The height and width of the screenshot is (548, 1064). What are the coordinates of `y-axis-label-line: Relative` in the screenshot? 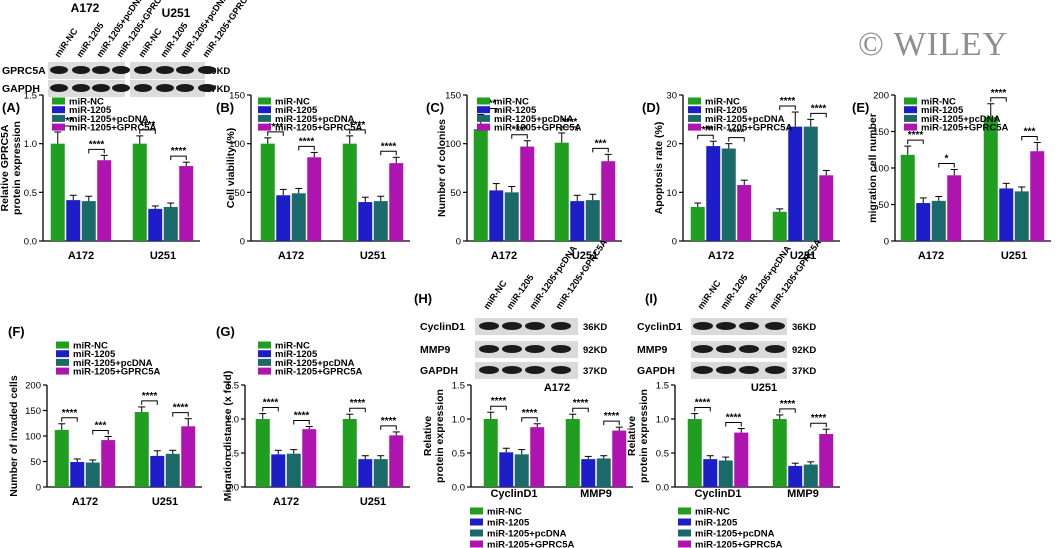 It's located at (632, 436).